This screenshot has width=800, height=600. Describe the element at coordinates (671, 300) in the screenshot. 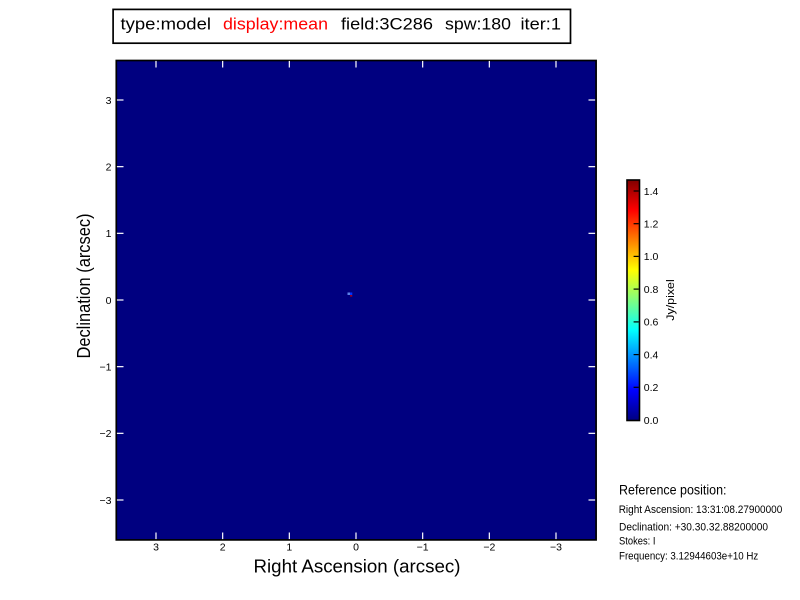

I see `svg-text: Jy/pixel` at that location.